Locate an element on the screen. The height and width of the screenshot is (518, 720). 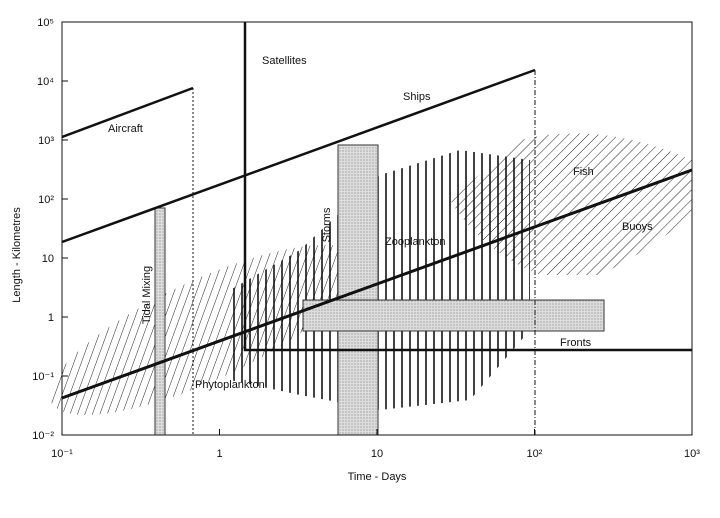
y-tick-label: 10⁵ is located at coordinates (45, 23).